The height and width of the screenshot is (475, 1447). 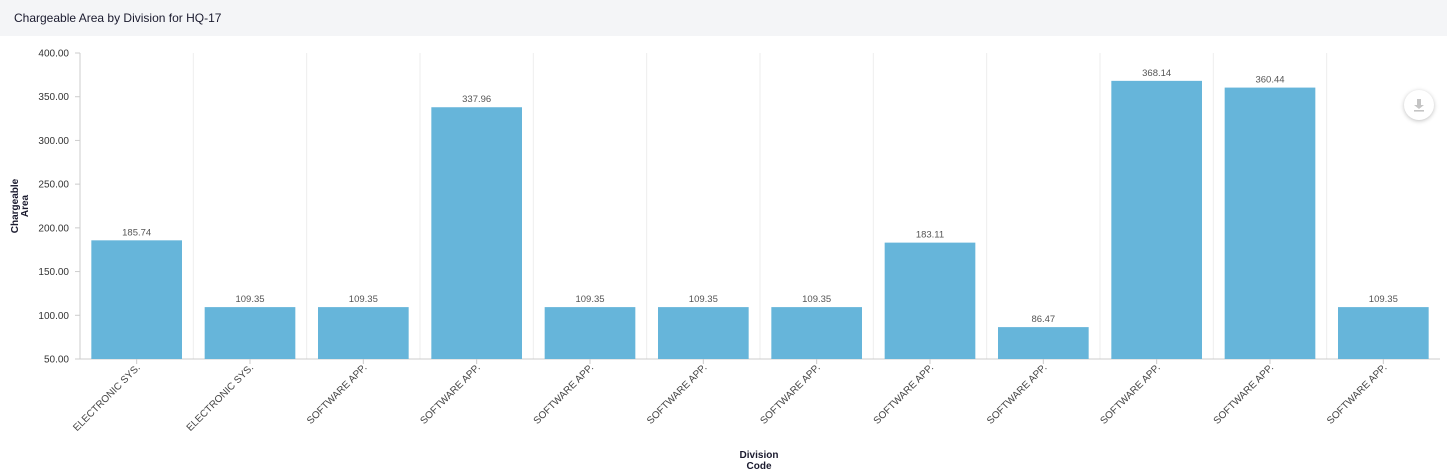 I want to click on x-tick-label-2: ELECTRONIC SYS., so click(x=220, y=397).